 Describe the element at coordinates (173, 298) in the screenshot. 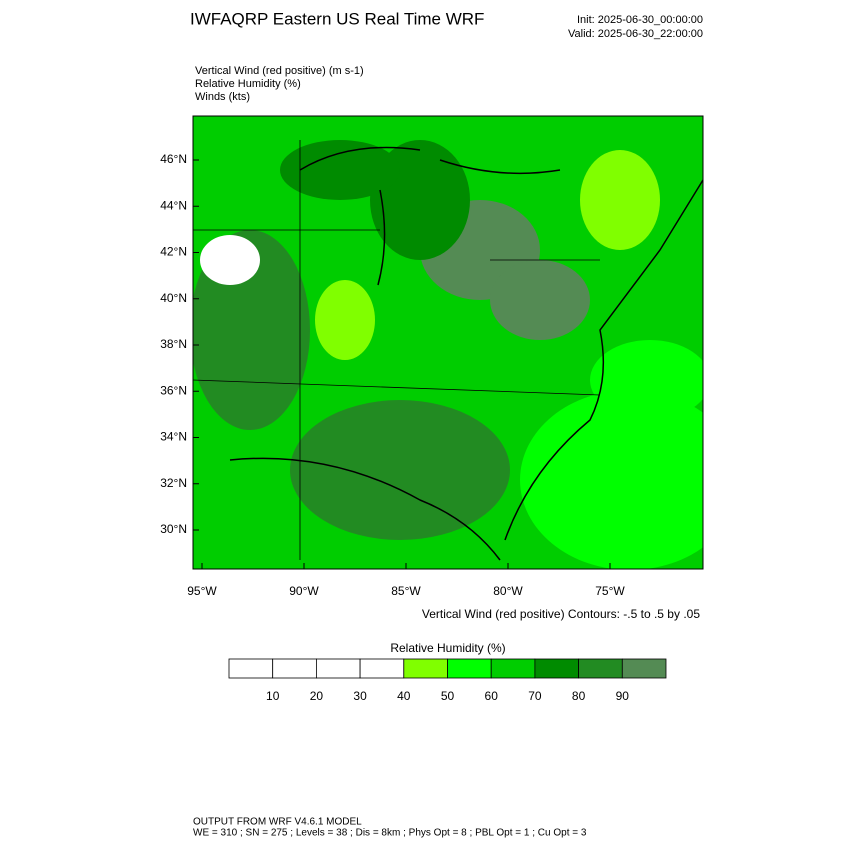

I see `lat-label: 40°N` at that location.